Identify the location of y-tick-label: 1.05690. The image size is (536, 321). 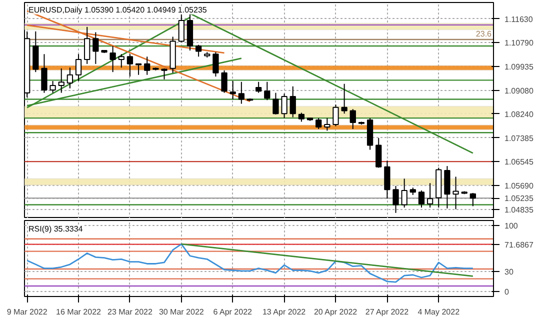
(519, 185).